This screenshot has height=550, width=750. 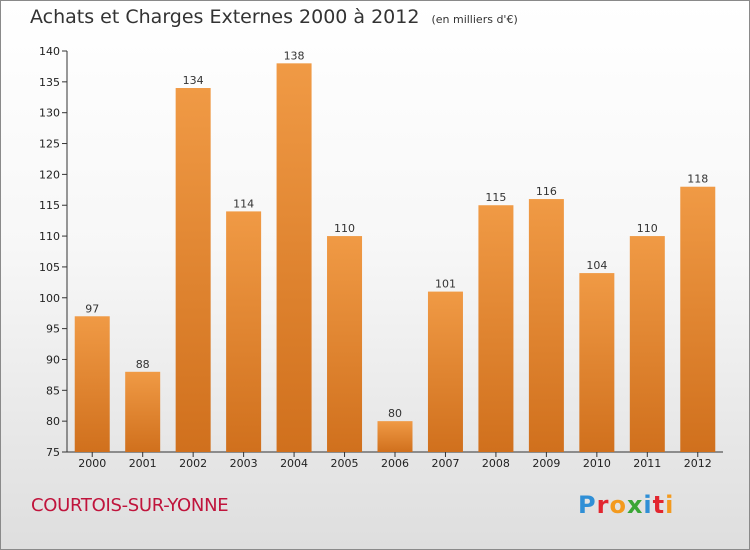 What do you see at coordinates (49, 113) in the screenshot?
I see `y-tick-label: 130` at bounding box center [49, 113].